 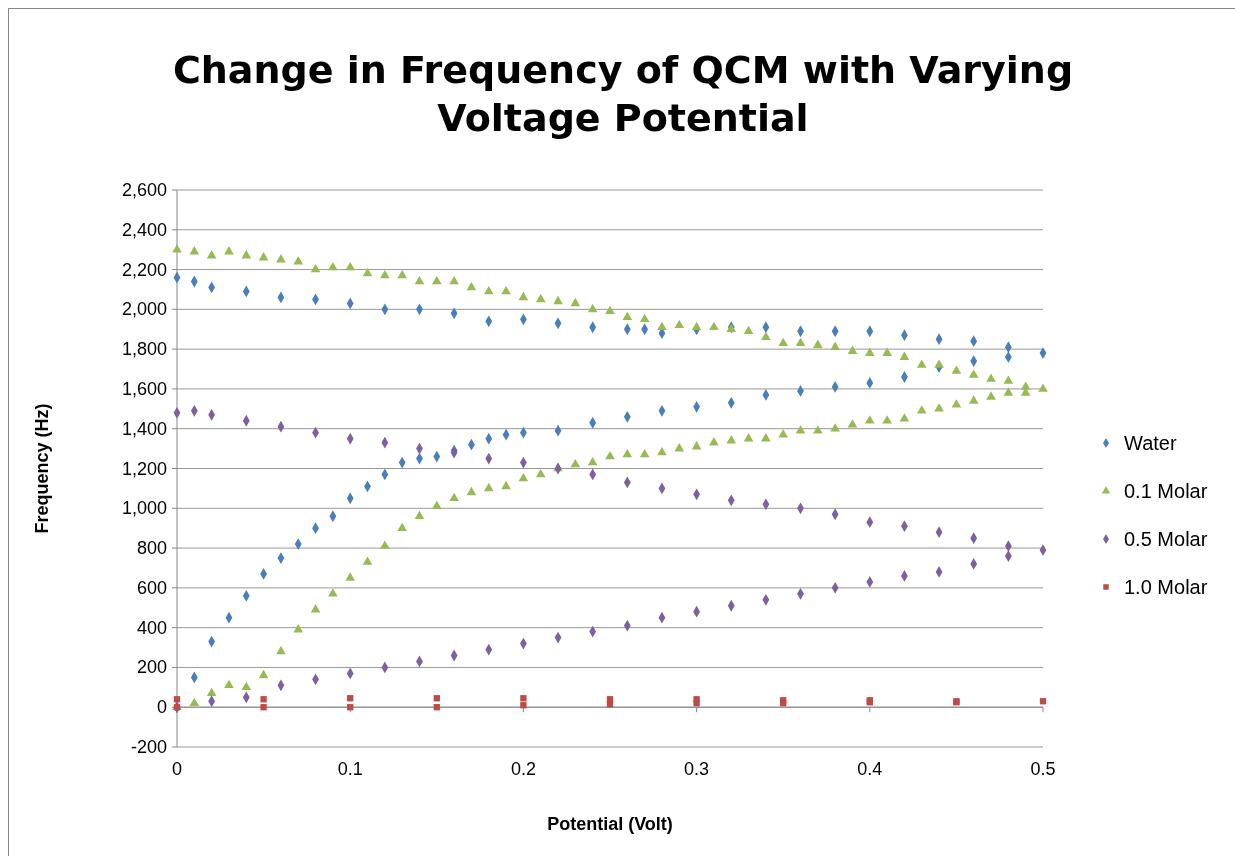 I want to click on legend-label: Water, so click(x=1150, y=443).